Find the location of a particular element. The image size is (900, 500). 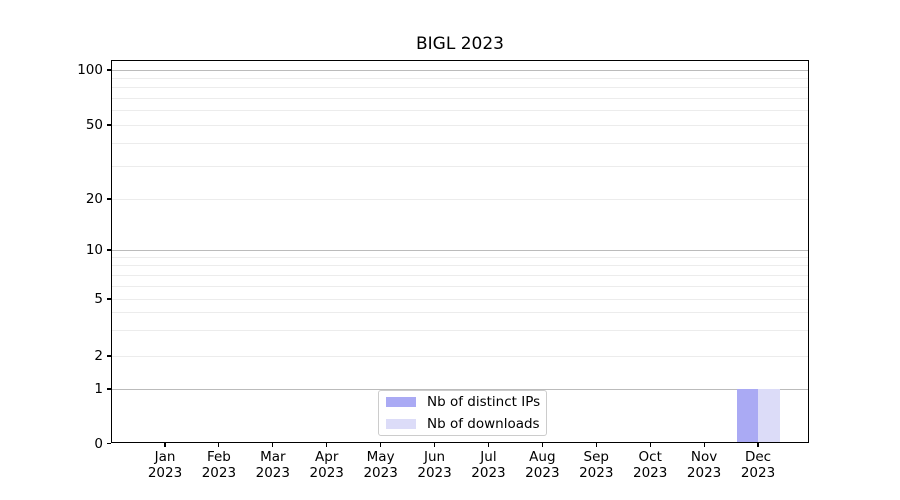

x-tick-month: Jul is located at coordinates (488, 457).